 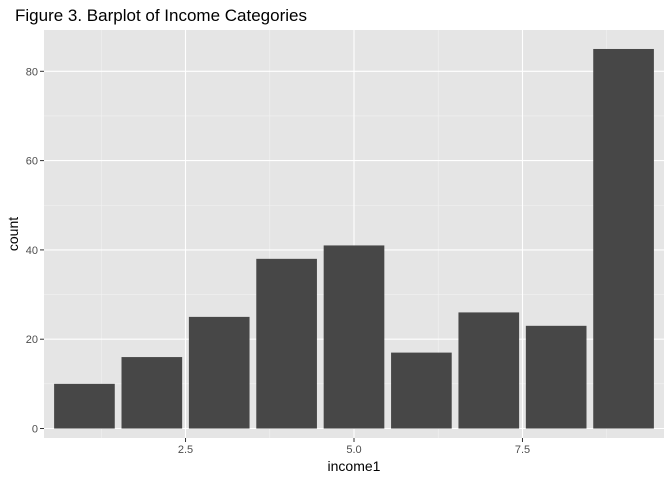 What do you see at coordinates (353, 450) in the screenshot?
I see `x-tick-label: 5.0` at bounding box center [353, 450].